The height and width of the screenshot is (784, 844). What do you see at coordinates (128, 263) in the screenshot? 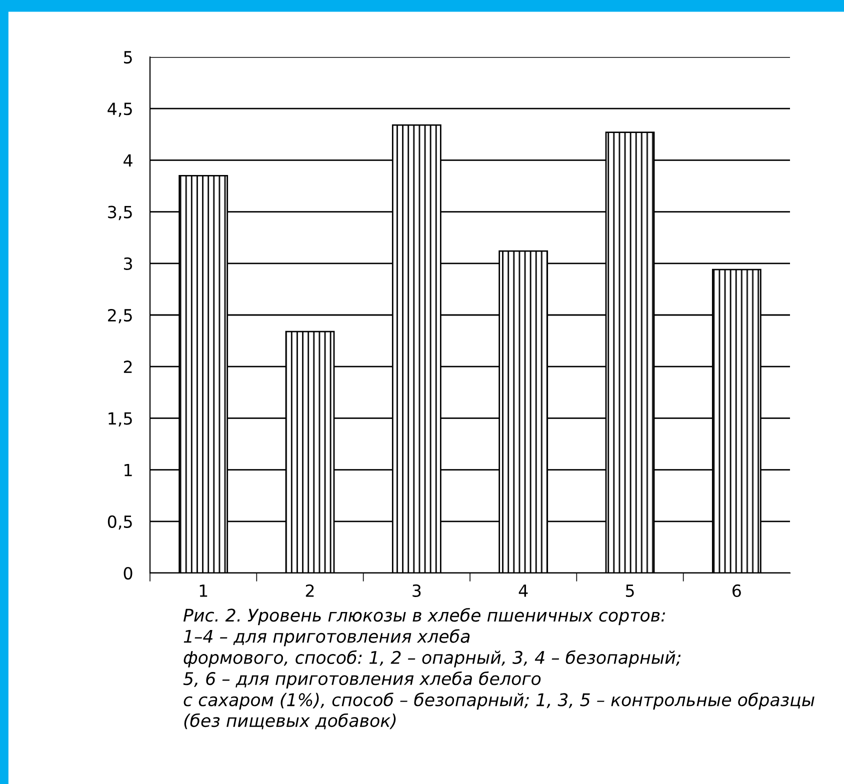
I see `y-tick-label: 3` at bounding box center [128, 263].